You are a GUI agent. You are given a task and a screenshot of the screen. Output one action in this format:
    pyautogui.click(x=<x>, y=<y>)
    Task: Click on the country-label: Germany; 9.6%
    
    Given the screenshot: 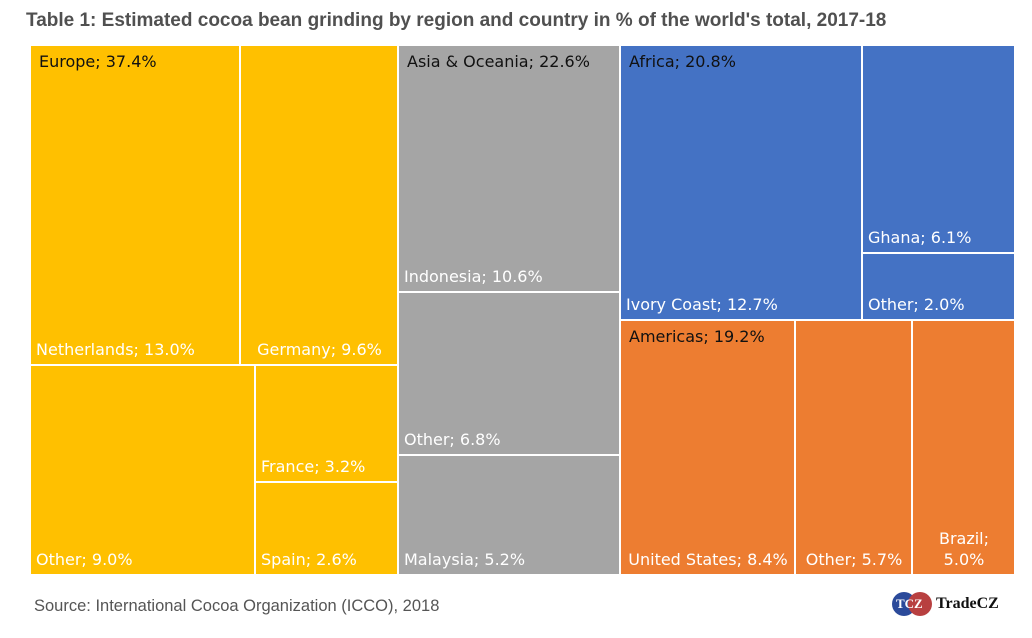 What is the action you would take?
    pyautogui.click(x=319, y=349)
    